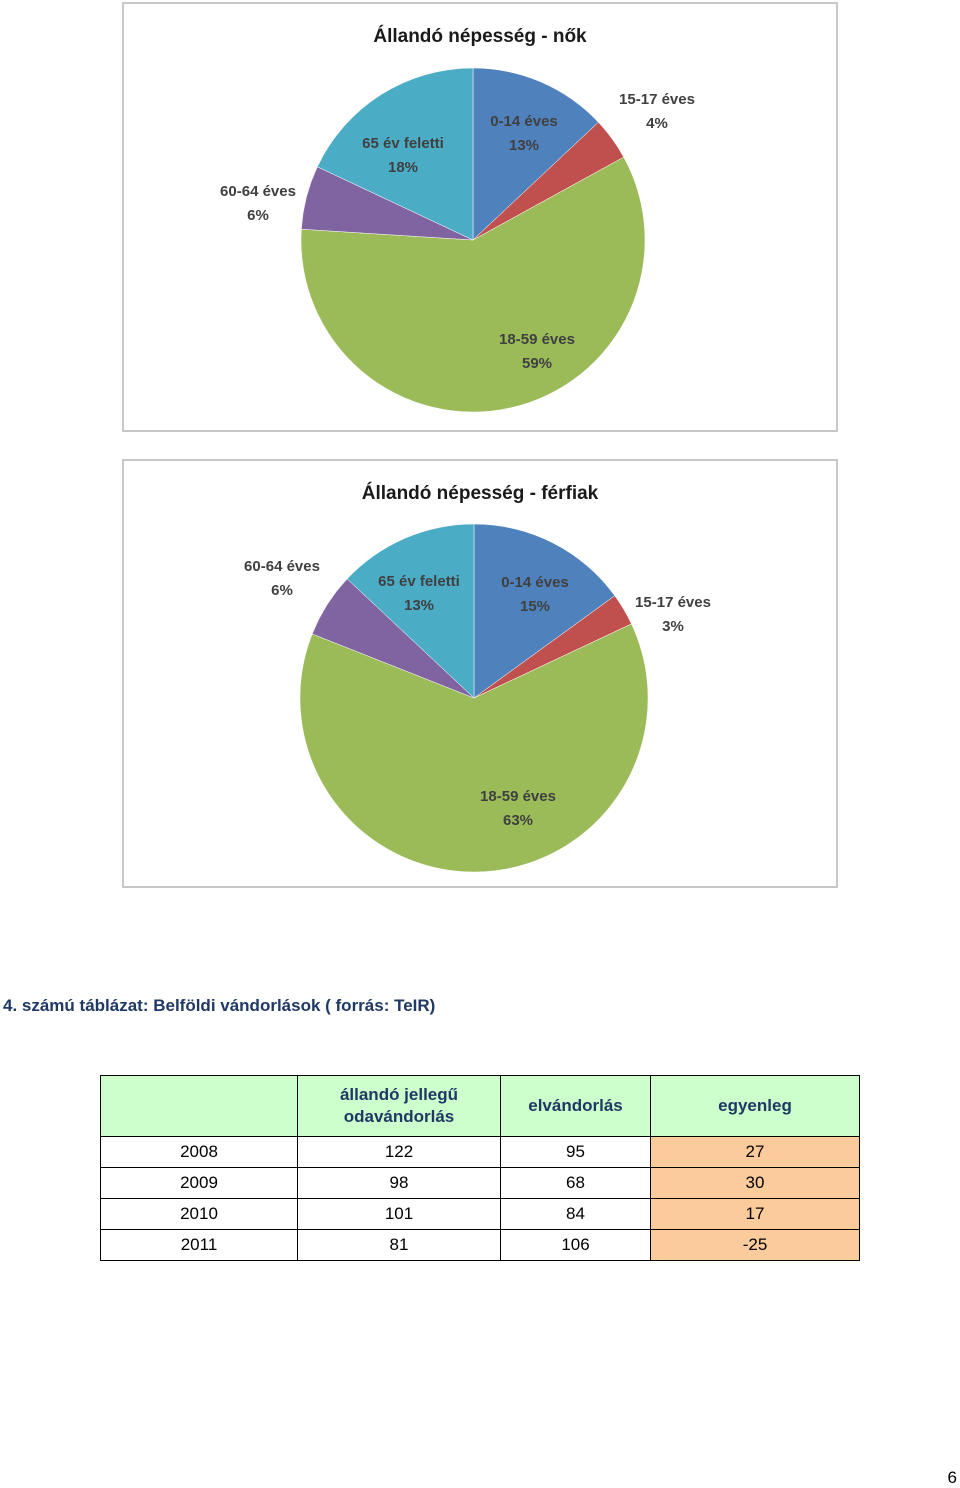 This screenshot has width=960, height=1488. Describe the element at coordinates (755, 1214) in the screenshot. I see `cell-balance: 17` at that location.